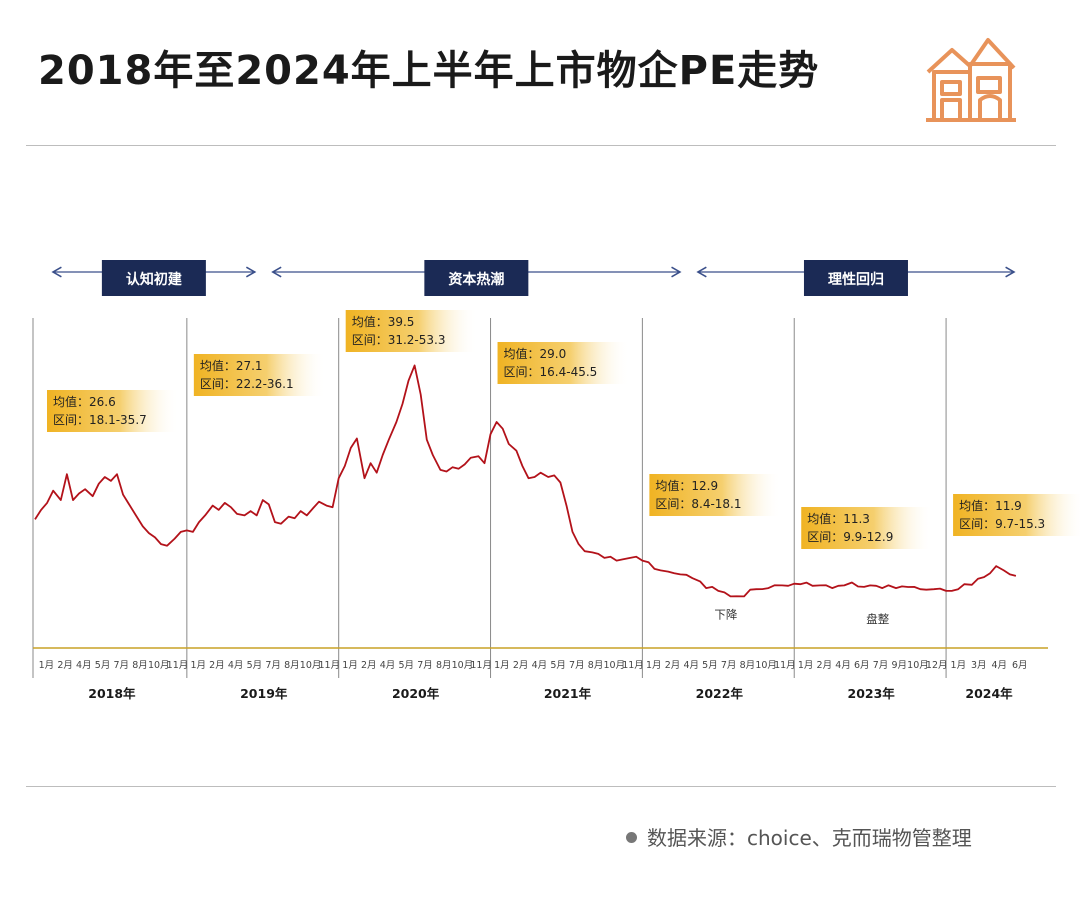  What do you see at coordinates (979, 665) in the screenshot?
I see `month-tick-label: 3月` at bounding box center [979, 665].